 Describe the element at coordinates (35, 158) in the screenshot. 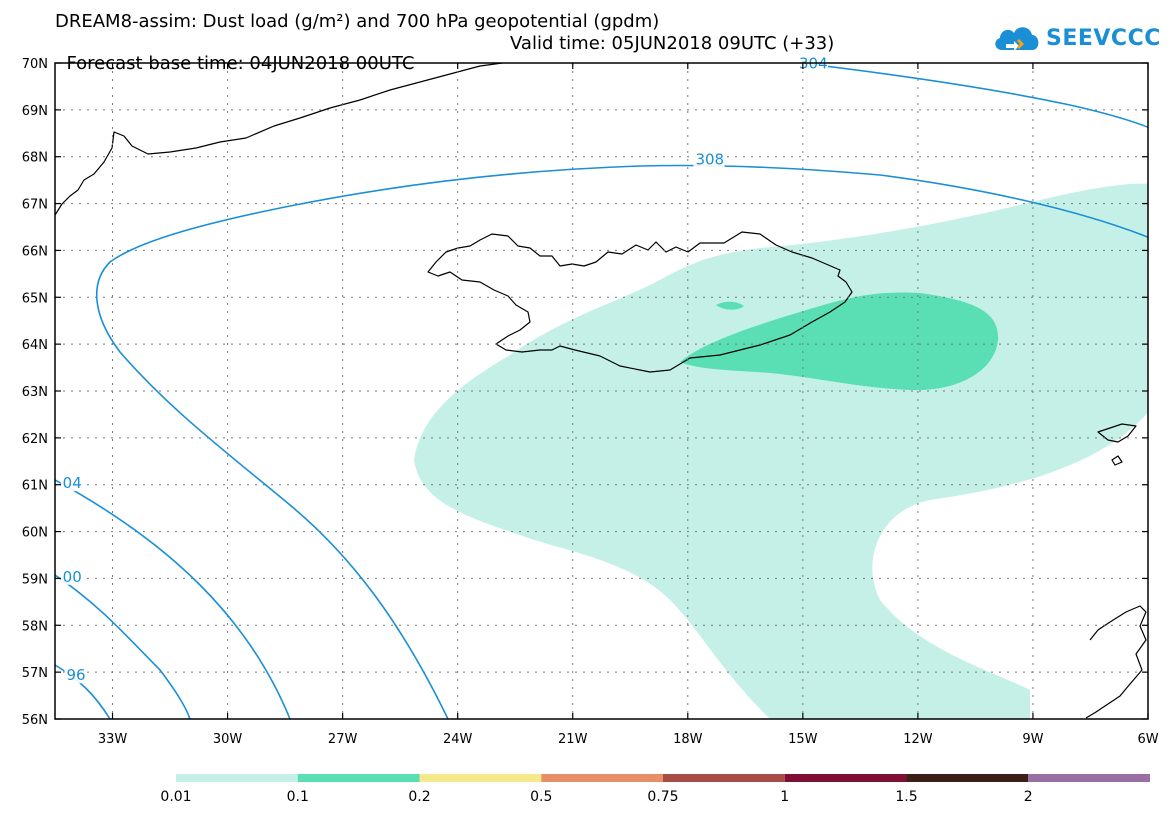

I see `lat-label: 68N` at that location.